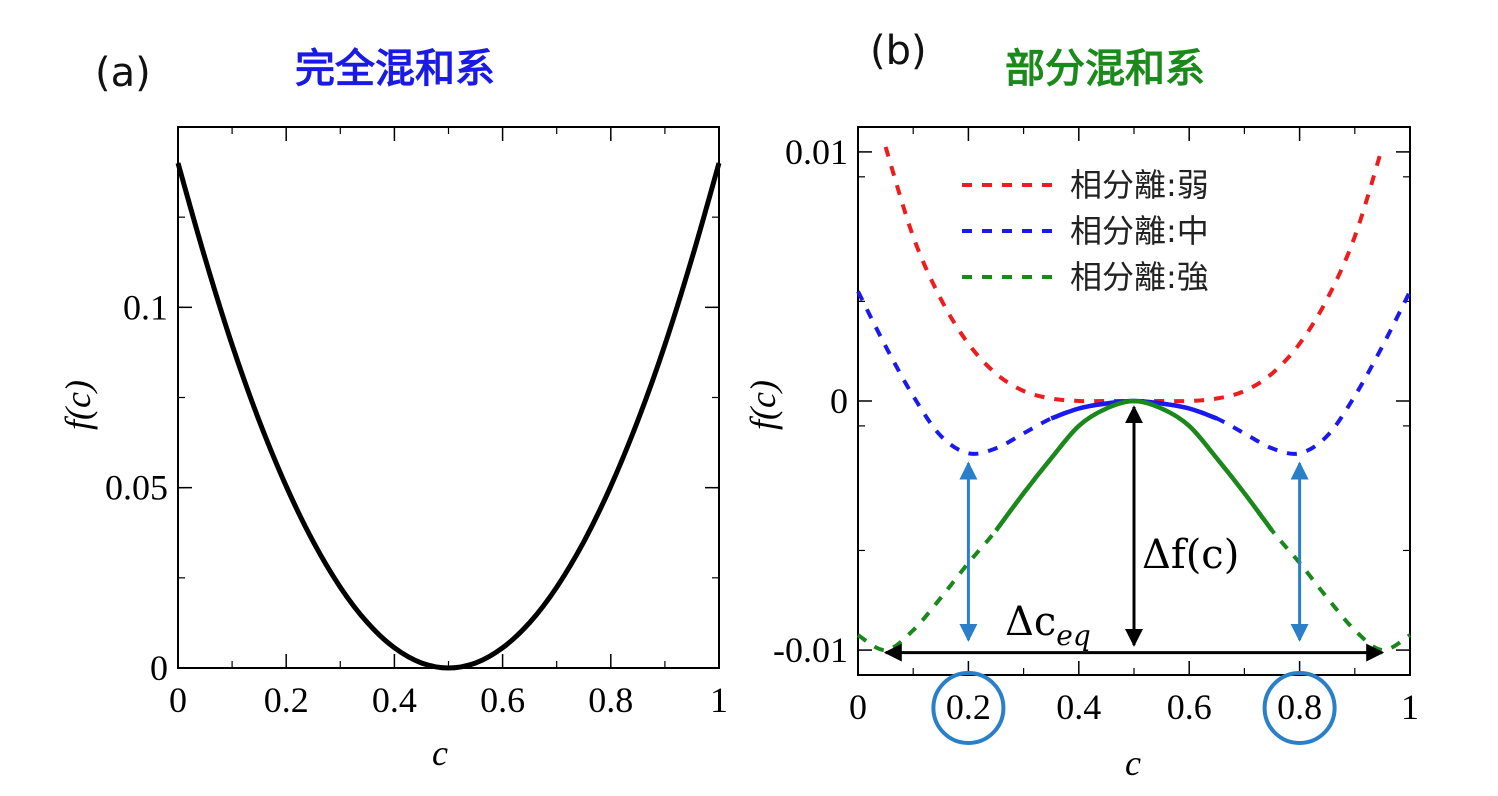 The height and width of the screenshot is (796, 1498). I want to click on delta-c-label: Δceq, so click(1048, 625).